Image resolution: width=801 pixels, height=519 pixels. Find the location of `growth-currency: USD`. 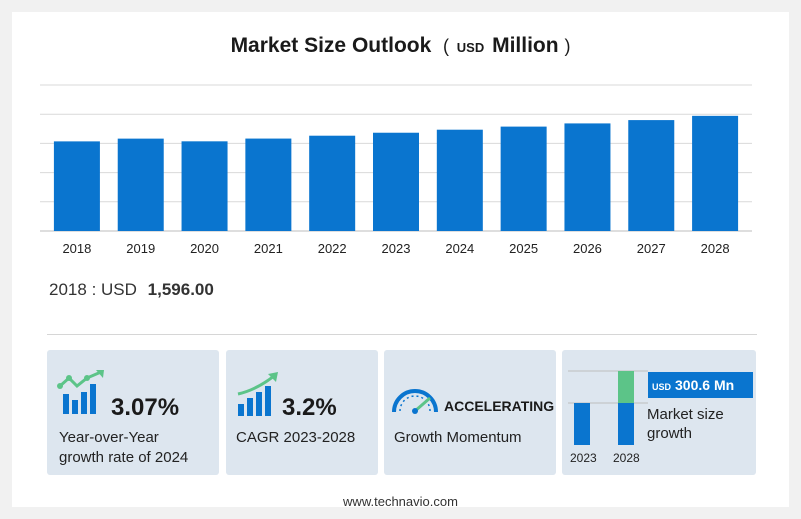

growth-currency: USD is located at coordinates (662, 387).